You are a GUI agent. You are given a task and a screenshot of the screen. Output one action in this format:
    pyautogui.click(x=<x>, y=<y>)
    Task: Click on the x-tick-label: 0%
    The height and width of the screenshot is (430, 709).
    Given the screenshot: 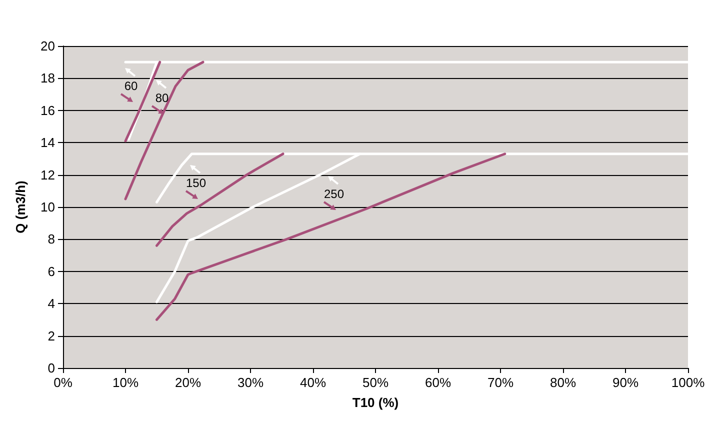 What is the action you would take?
    pyautogui.click(x=63, y=382)
    